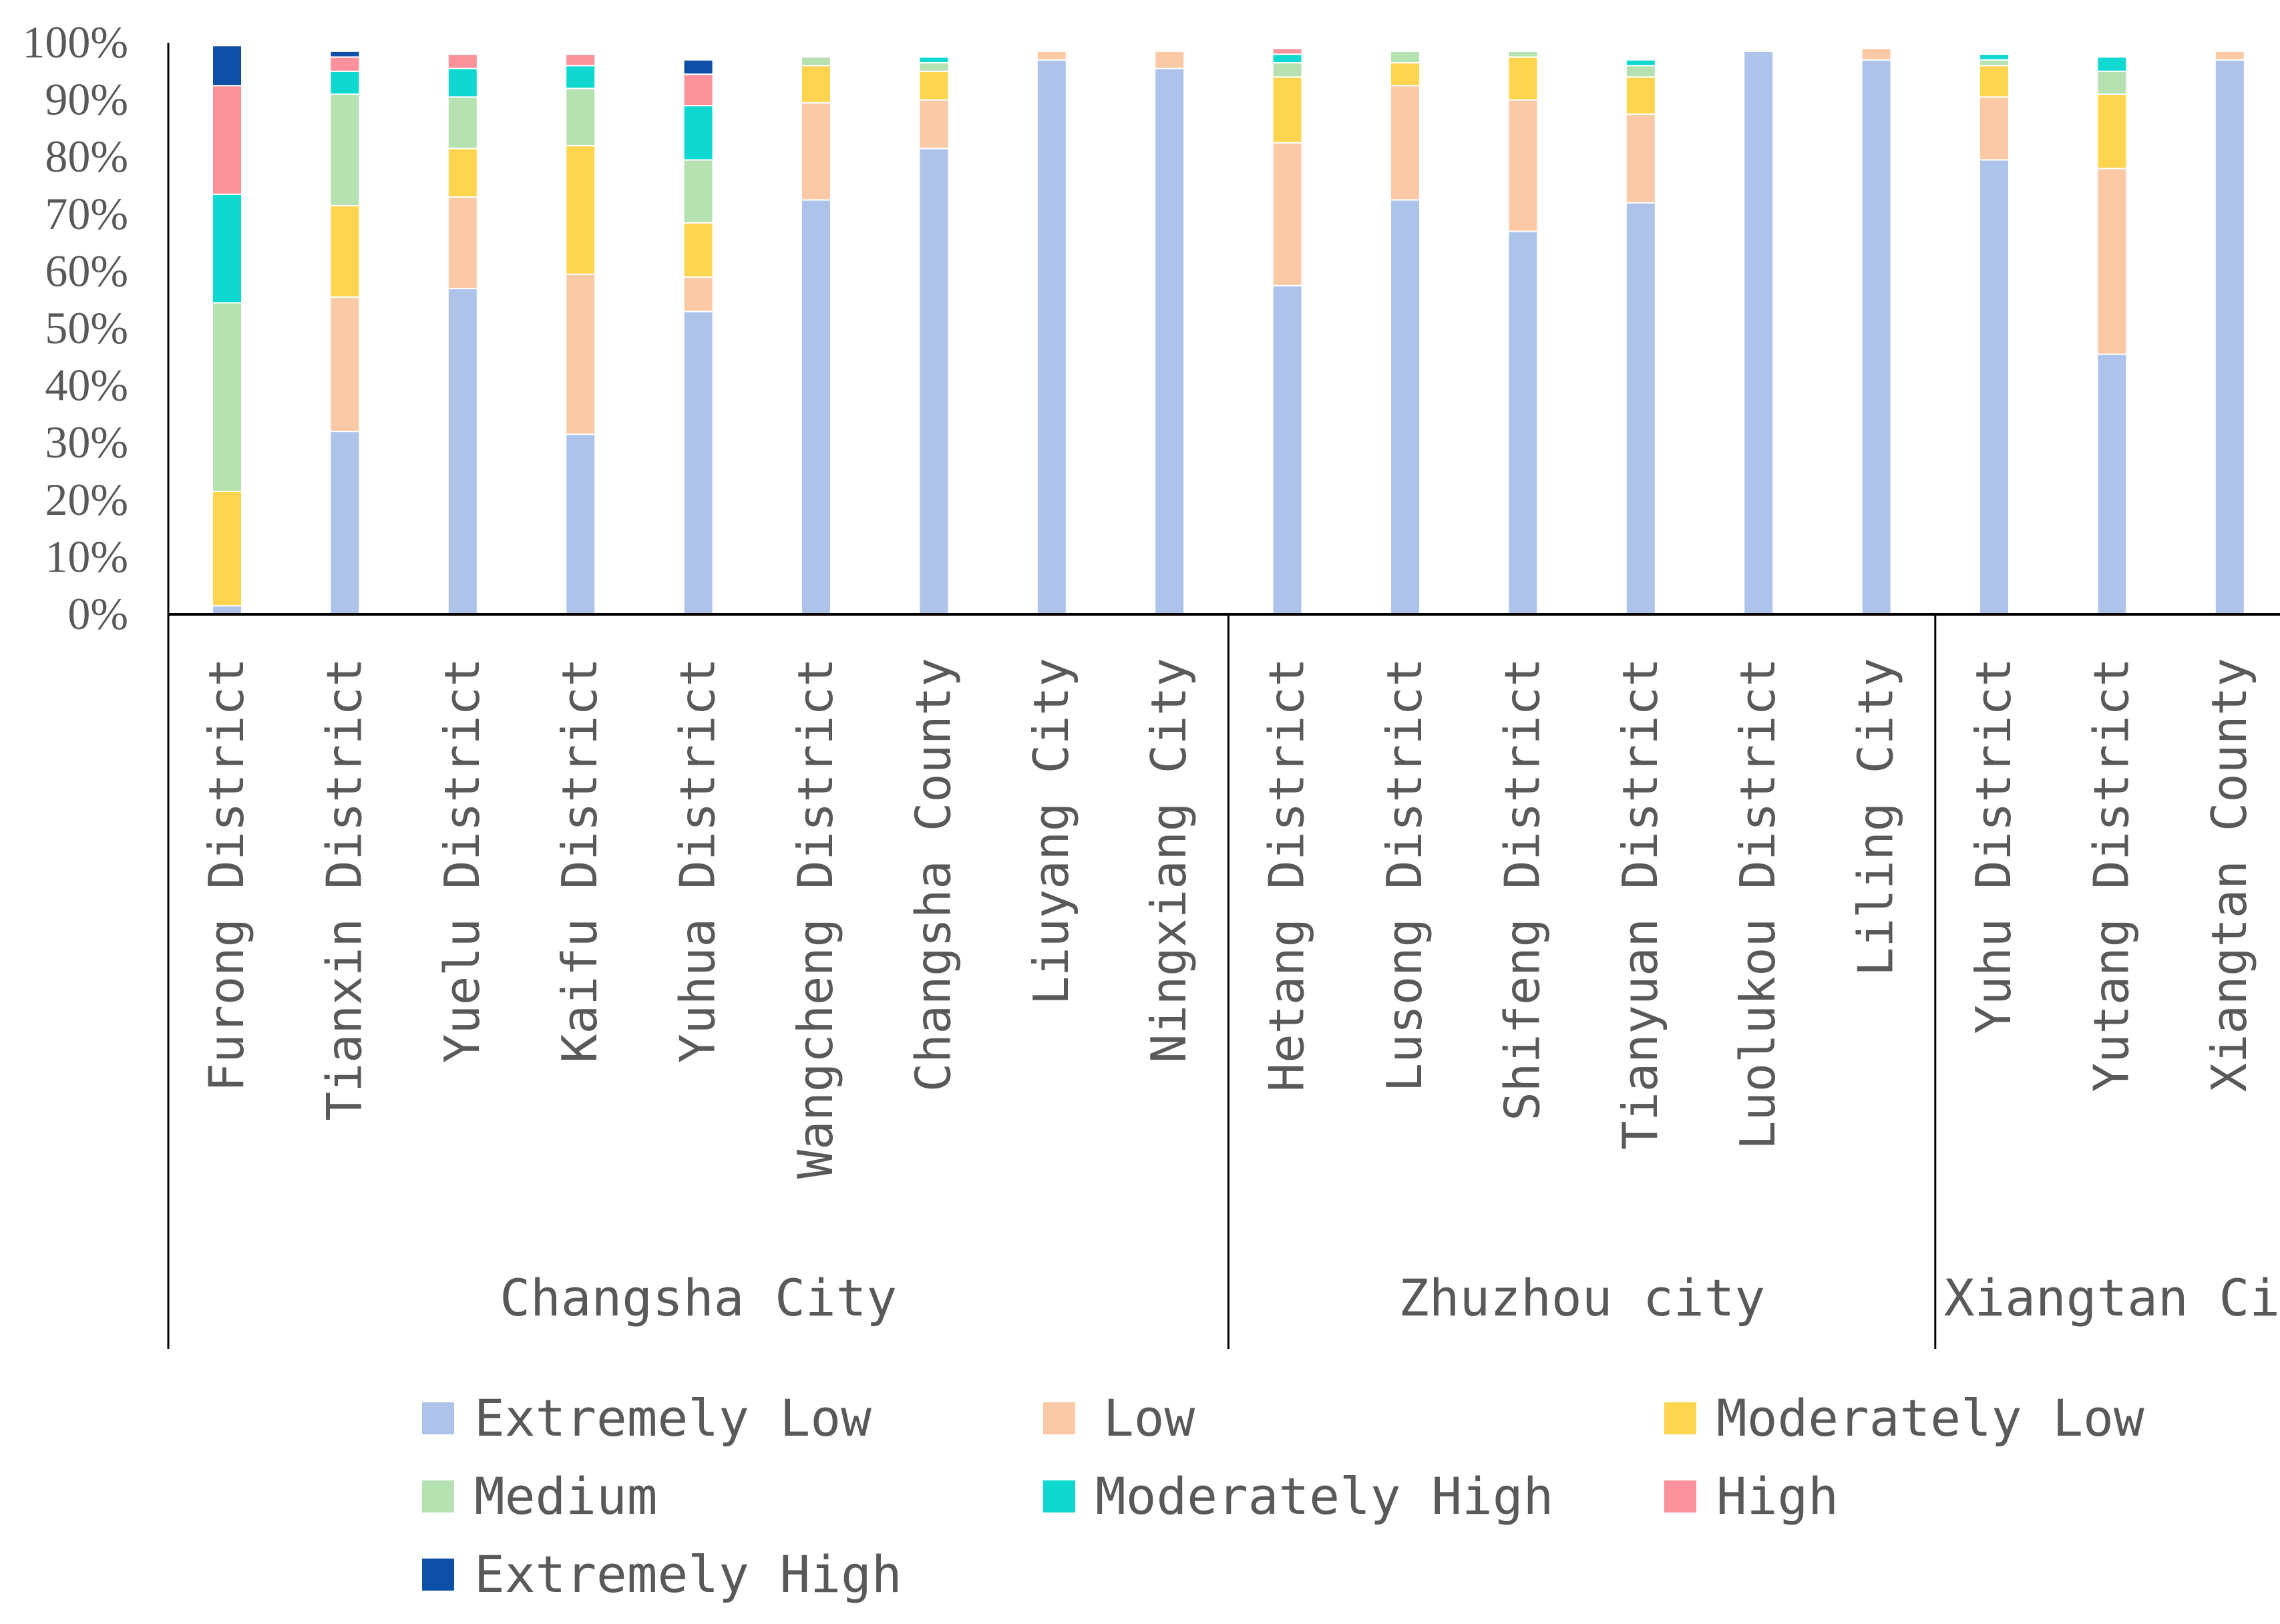  I want to click on y-tick-label: 70%, so click(86, 213).